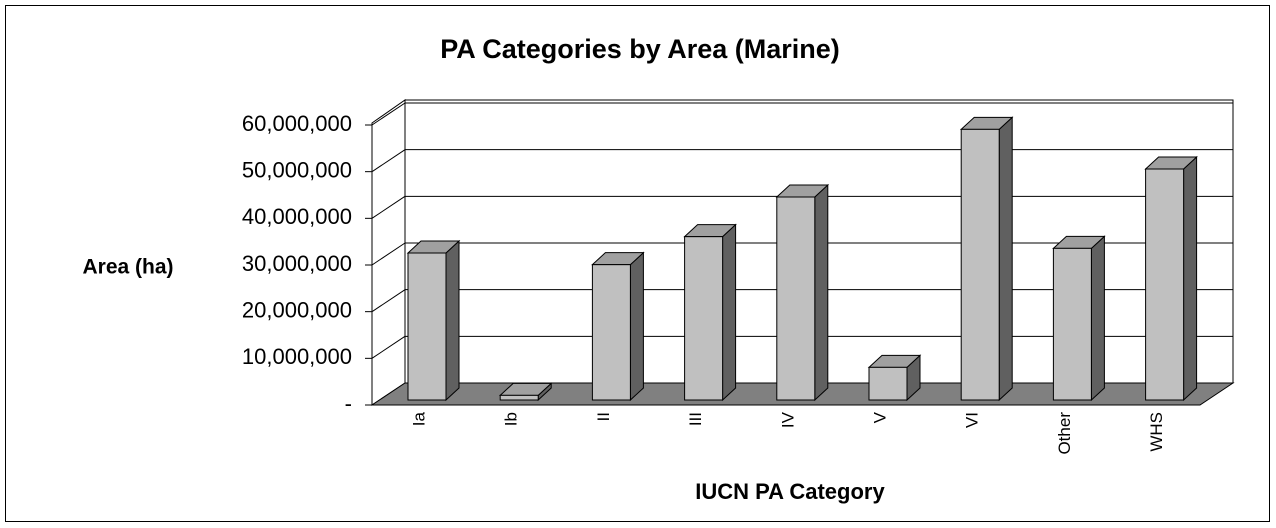 This screenshot has height=528, width=1276. What do you see at coordinates (511, 419) in the screenshot?
I see `x-tick-label: Ib` at bounding box center [511, 419].